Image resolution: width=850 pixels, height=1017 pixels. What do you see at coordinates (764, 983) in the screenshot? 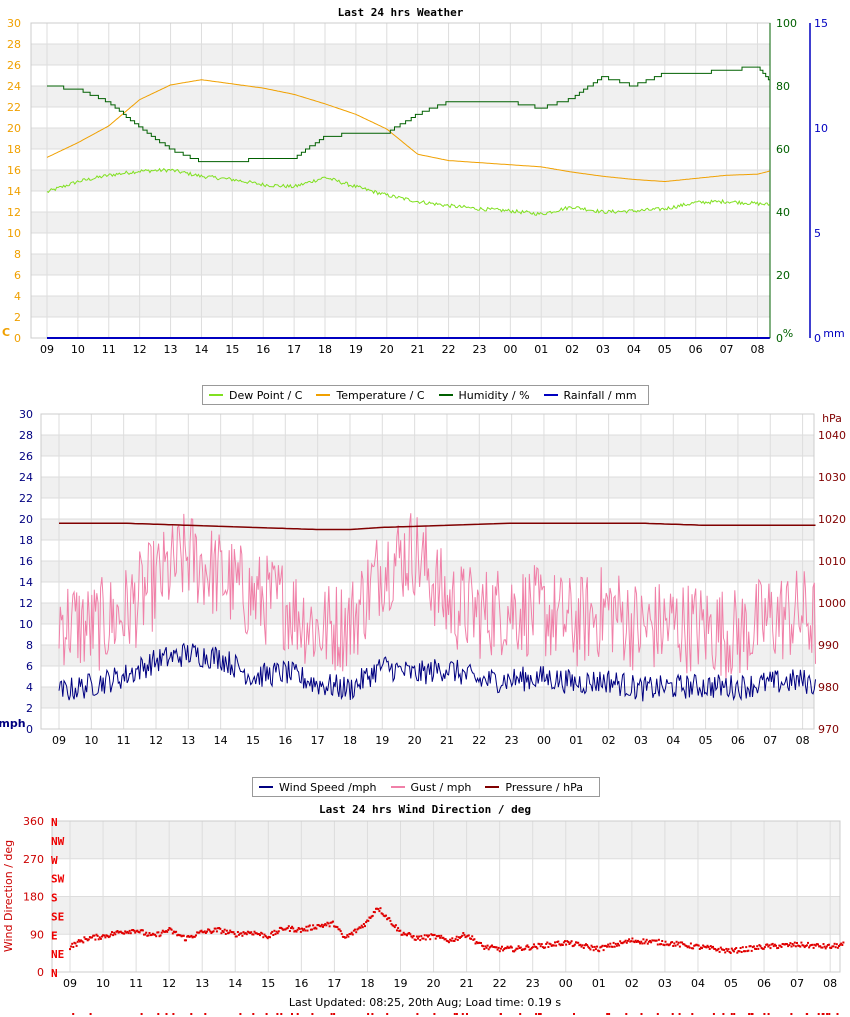
I see `x-tick-label: 06` at bounding box center [764, 983].